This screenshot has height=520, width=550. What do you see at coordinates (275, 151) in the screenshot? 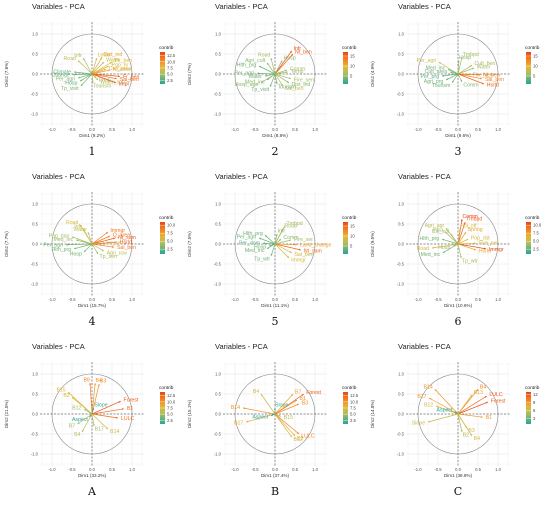
I see `panel-tag: 2` at bounding box center [275, 151].